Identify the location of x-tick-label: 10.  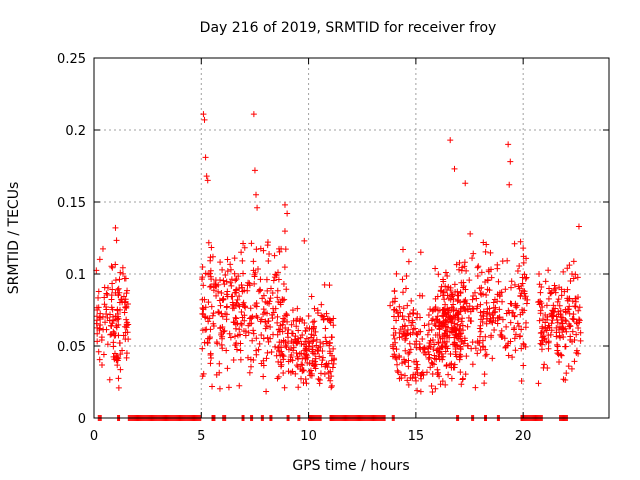
(308, 436).